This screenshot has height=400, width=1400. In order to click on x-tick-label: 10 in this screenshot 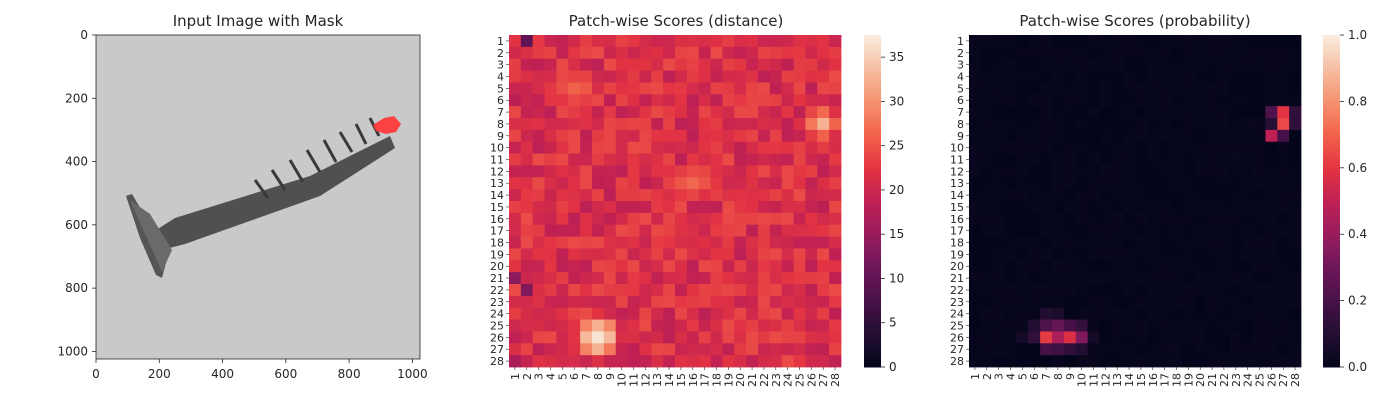, I will do `click(622, 380)`.